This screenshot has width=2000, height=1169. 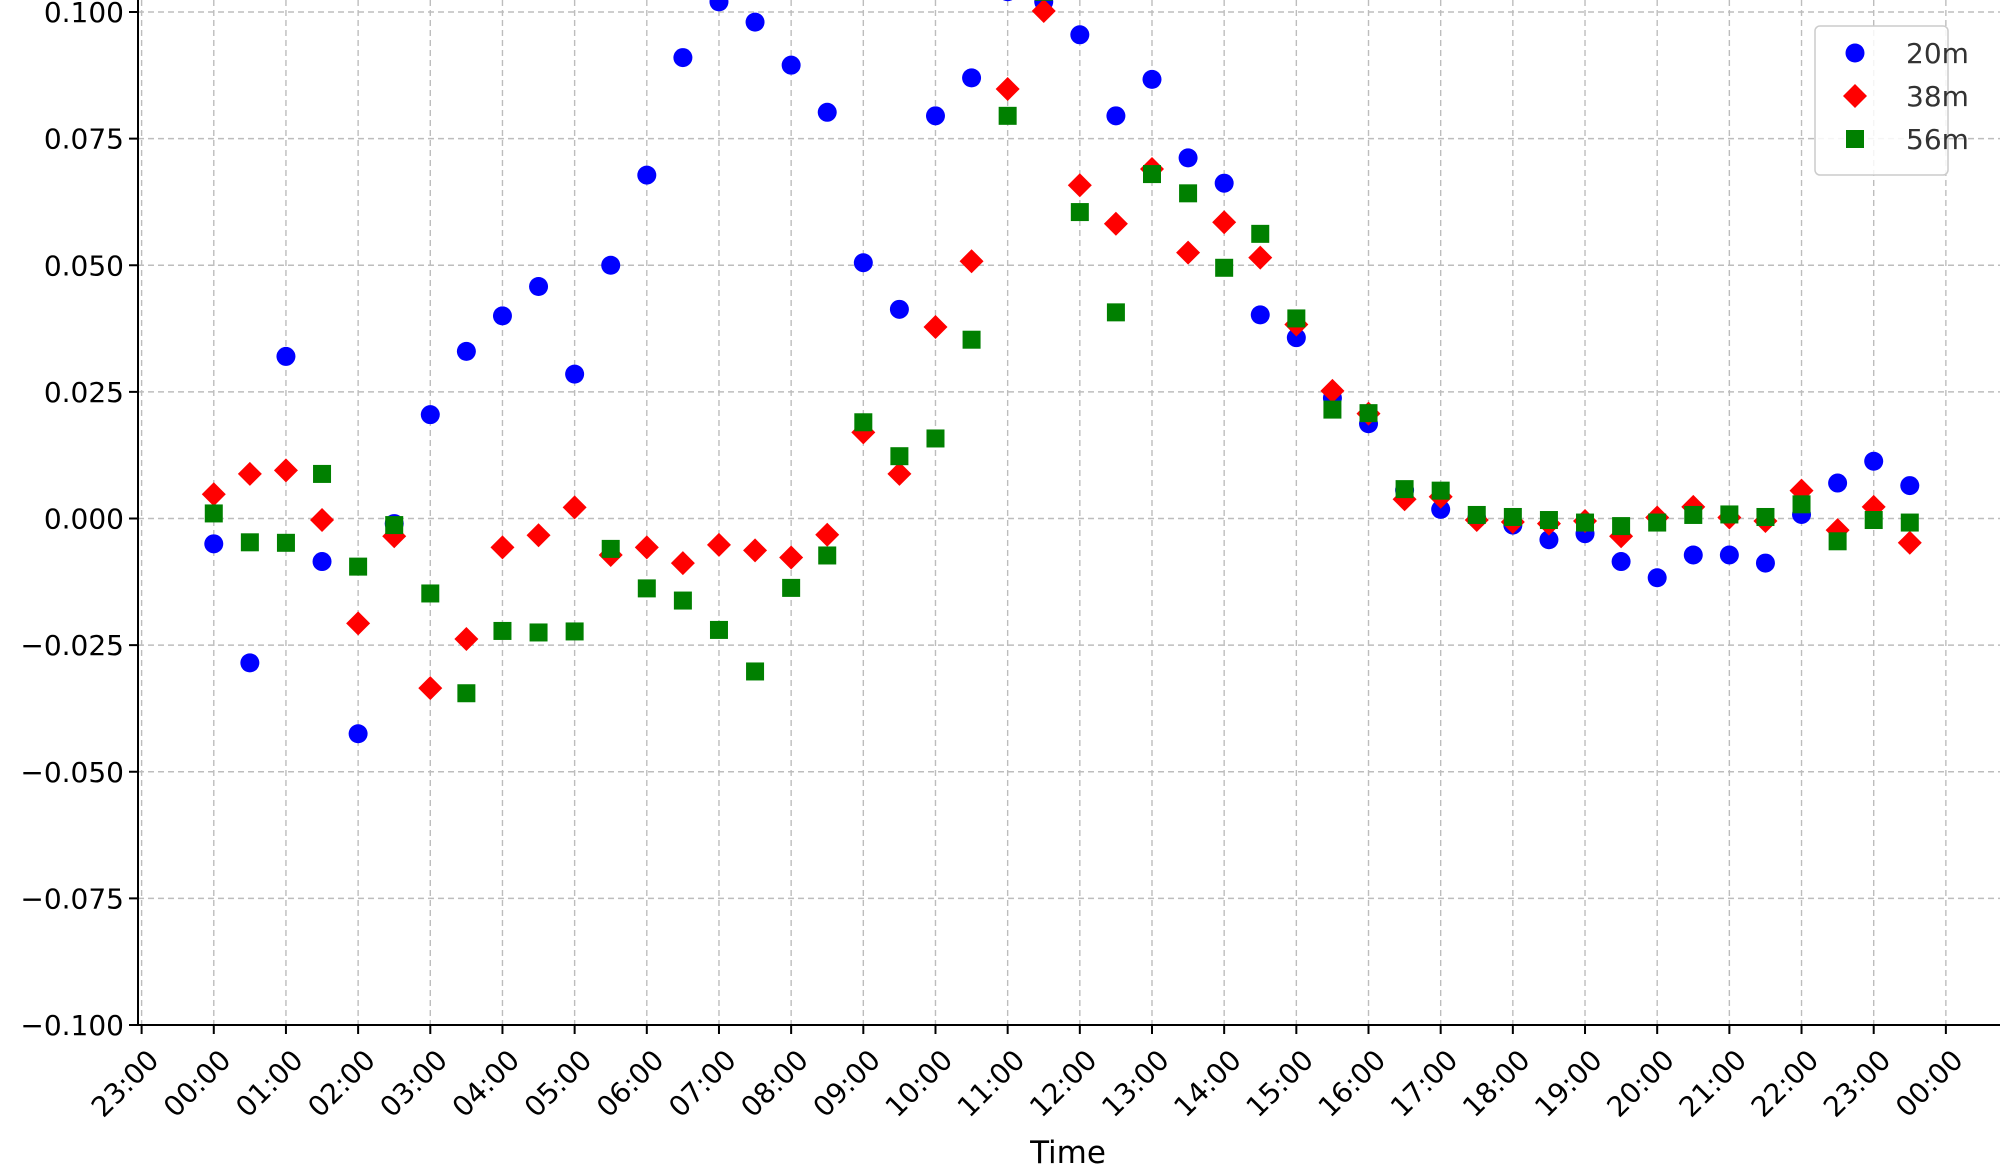 What do you see at coordinates (1937, 53) in the screenshot?
I see `legend-label: 20m` at bounding box center [1937, 53].